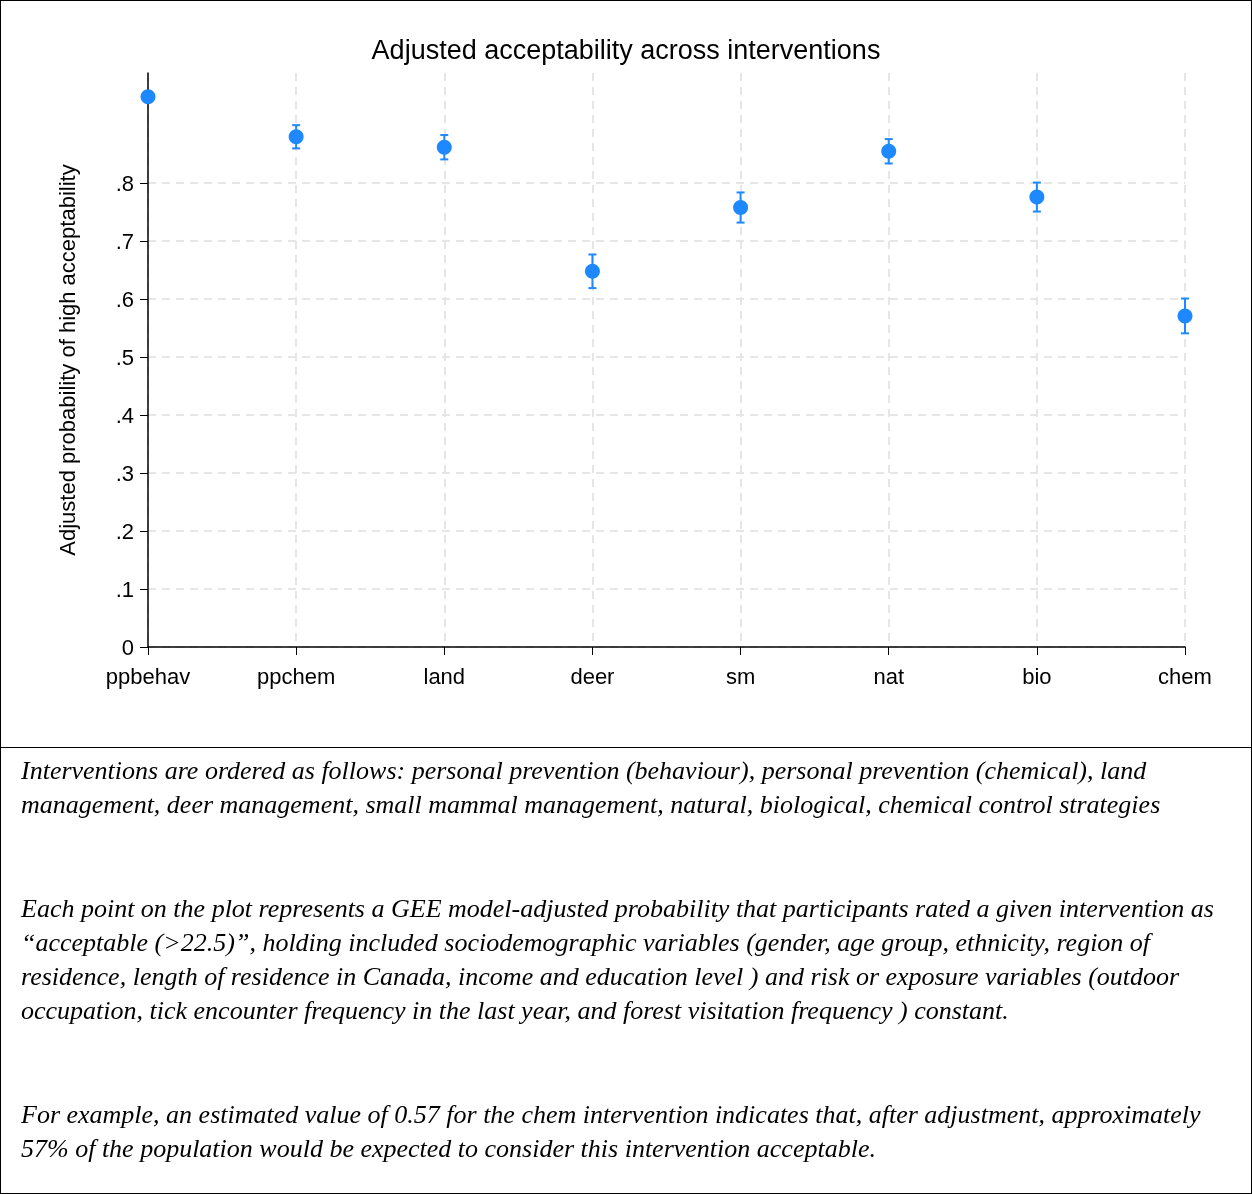 Image resolution: width=1252 pixels, height=1194 pixels. Describe the element at coordinates (148, 676) in the screenshot. I see `x-tick-label: ppbehav` at that location.